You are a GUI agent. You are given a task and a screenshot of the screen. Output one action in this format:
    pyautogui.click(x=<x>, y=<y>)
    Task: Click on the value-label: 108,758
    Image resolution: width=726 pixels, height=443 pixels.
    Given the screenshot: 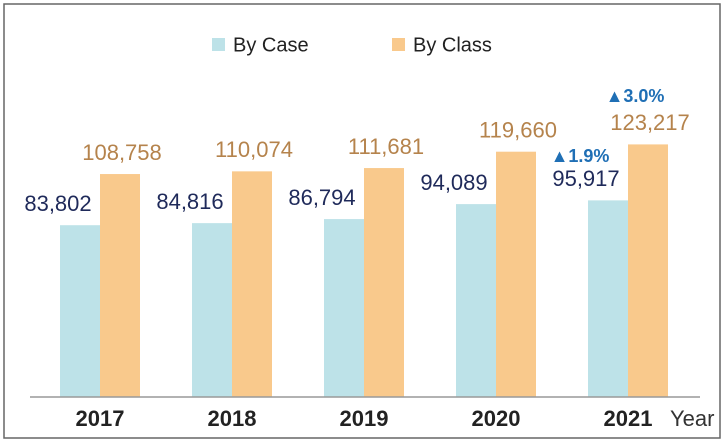 What is the action you would take?
    pyautogui.click(x=122, y=152)
    